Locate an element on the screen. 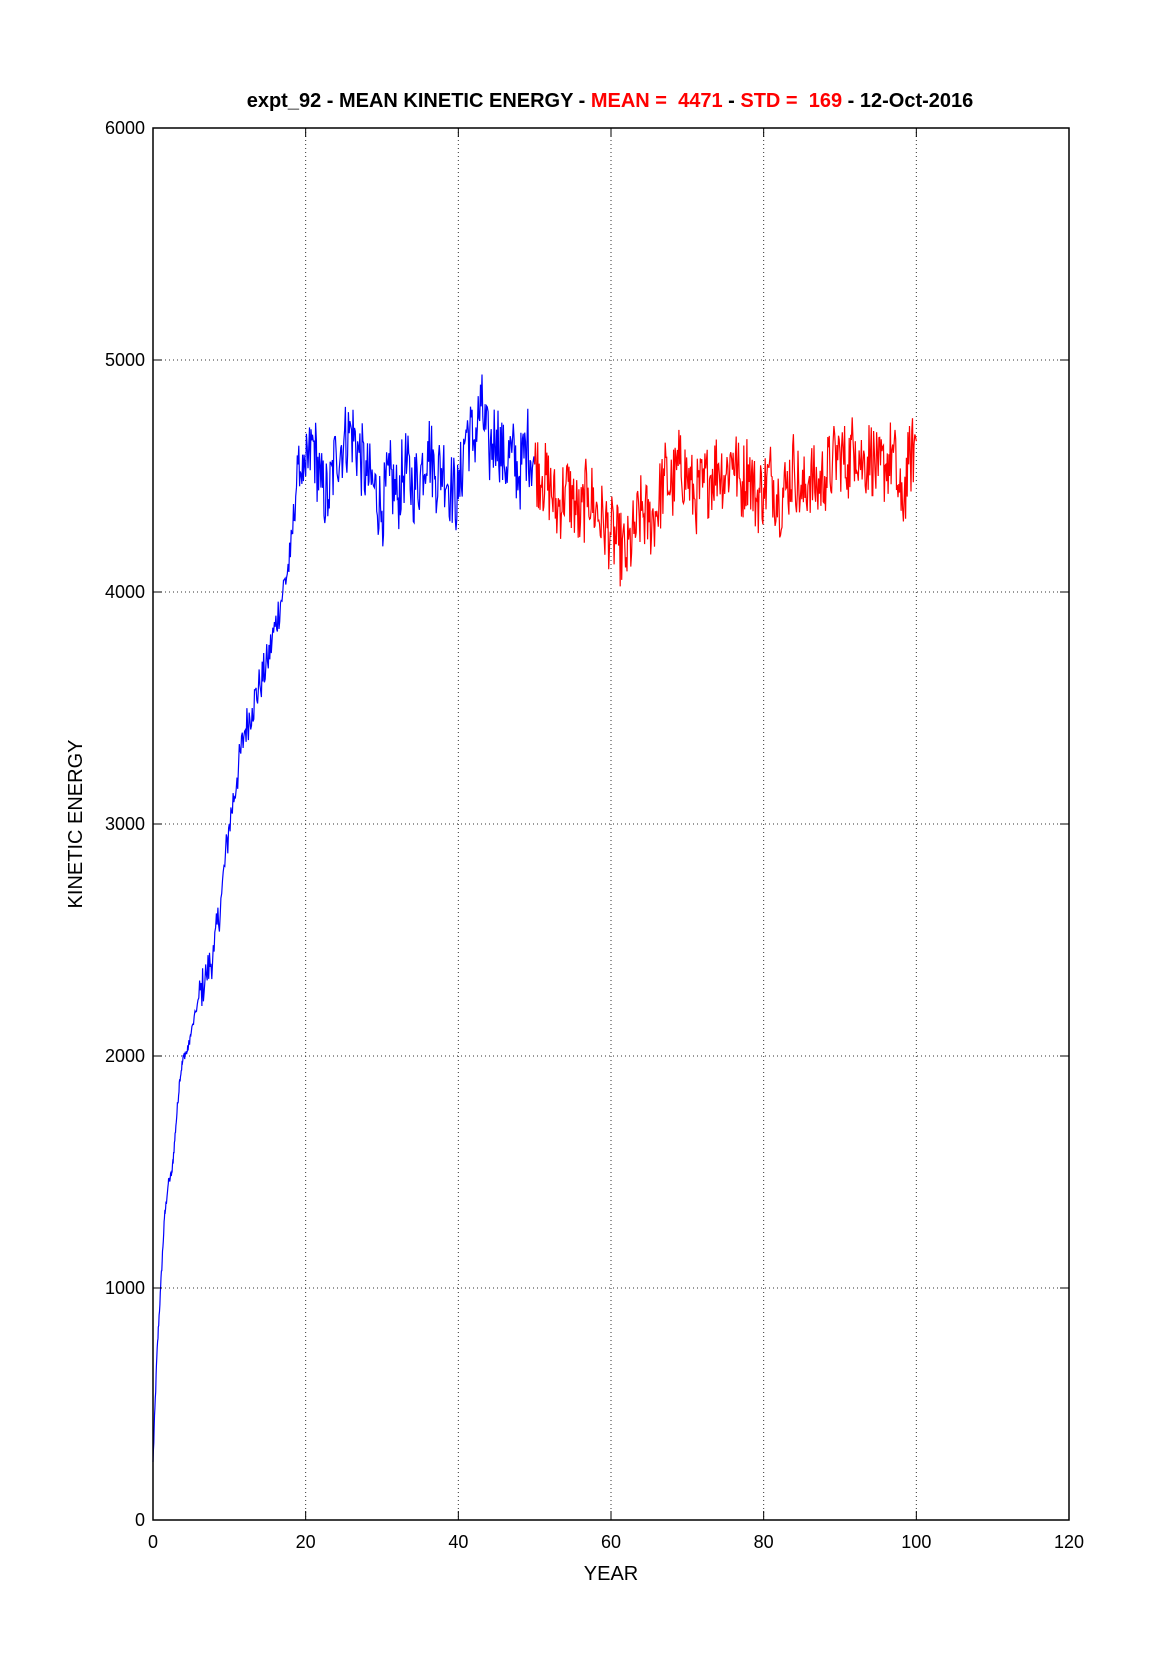  x-tick-label: 120 is located at coordinates (1069, 1542).